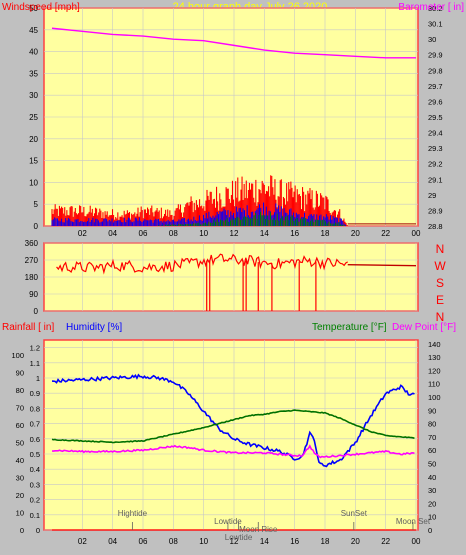  I want to click on baro-tick-label: 29, so click(432, 195).